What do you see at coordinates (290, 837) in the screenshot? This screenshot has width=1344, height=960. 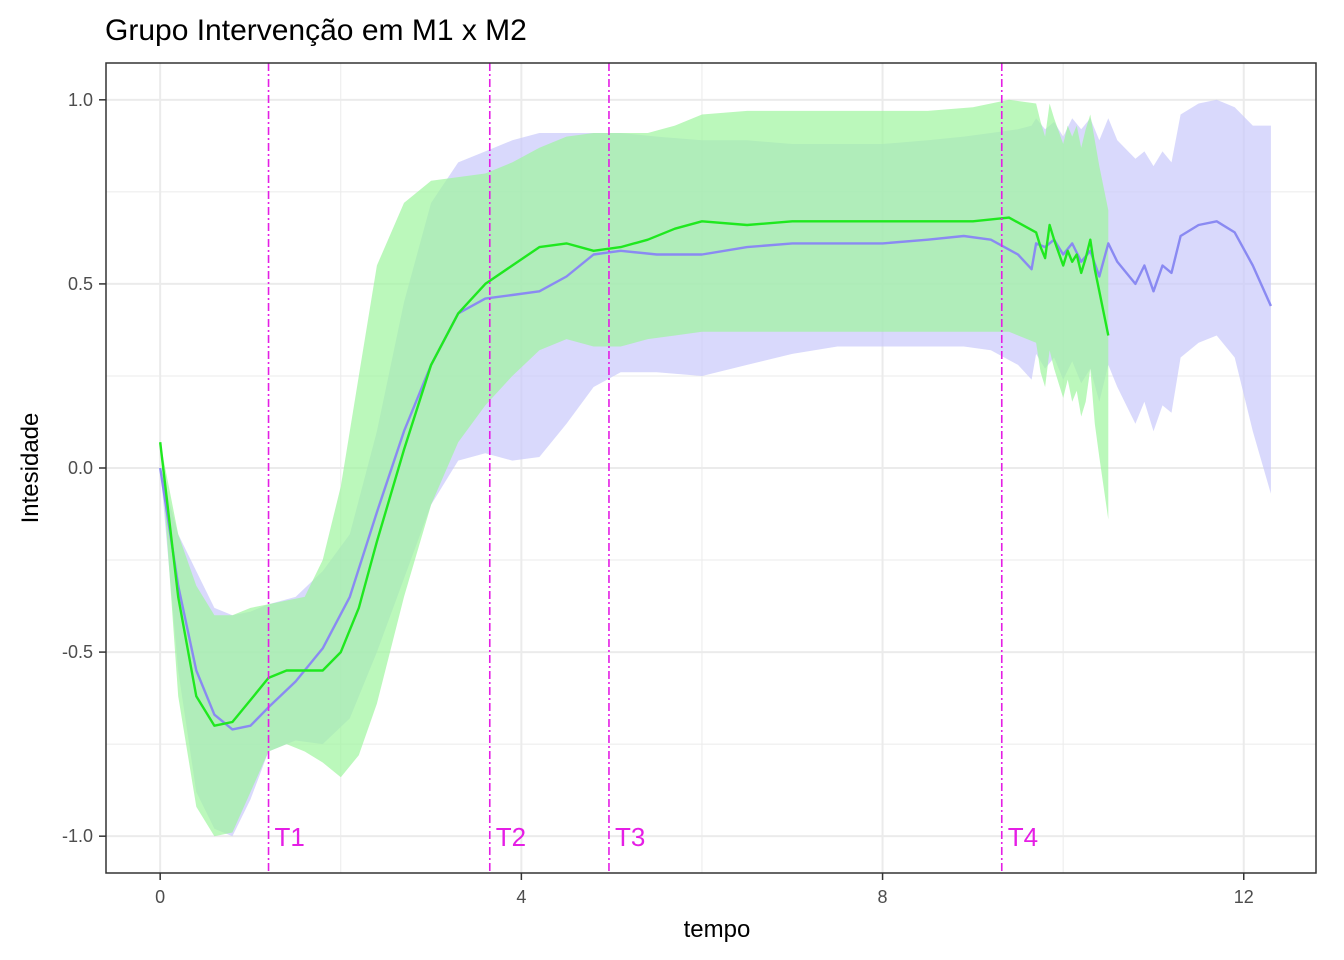 I see `marker-label-T1: T1` at bounding box center [290, 837].